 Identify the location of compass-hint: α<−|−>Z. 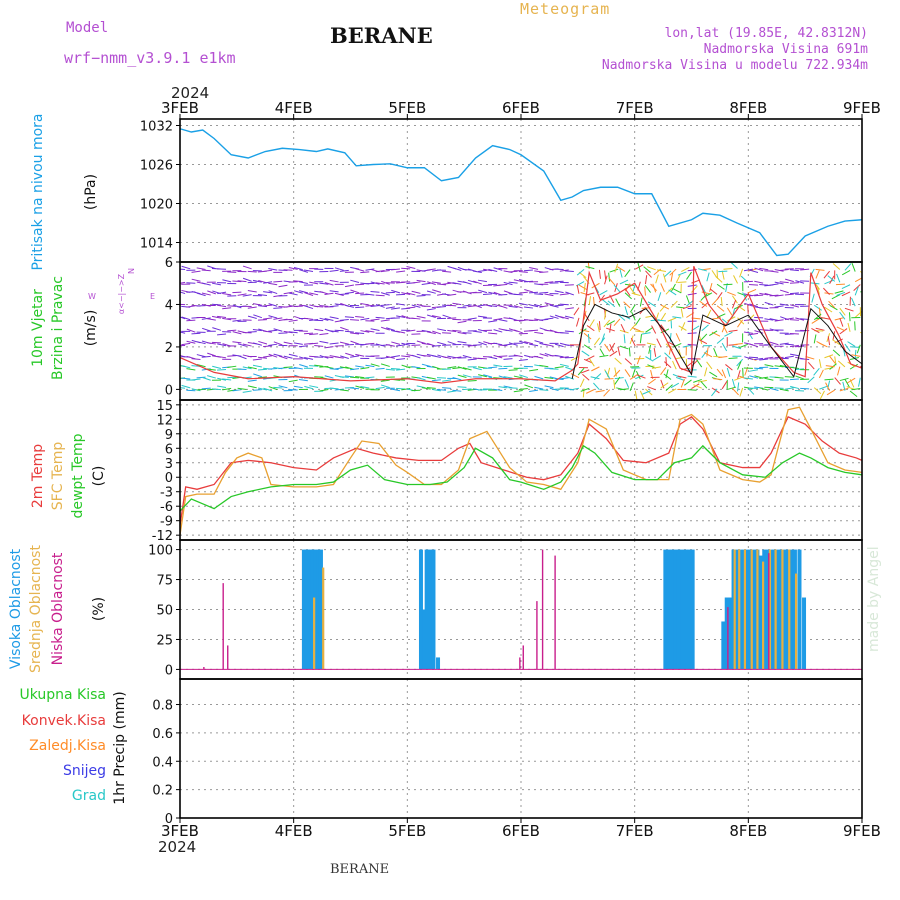
(121, 293).